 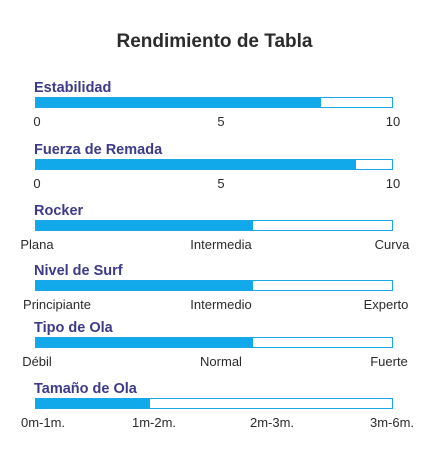 What do you see at coordinates (214, 41) in the screenshot?
I see `chart-title: Rendimiento de Tabla` at bounding box center [214, 41].